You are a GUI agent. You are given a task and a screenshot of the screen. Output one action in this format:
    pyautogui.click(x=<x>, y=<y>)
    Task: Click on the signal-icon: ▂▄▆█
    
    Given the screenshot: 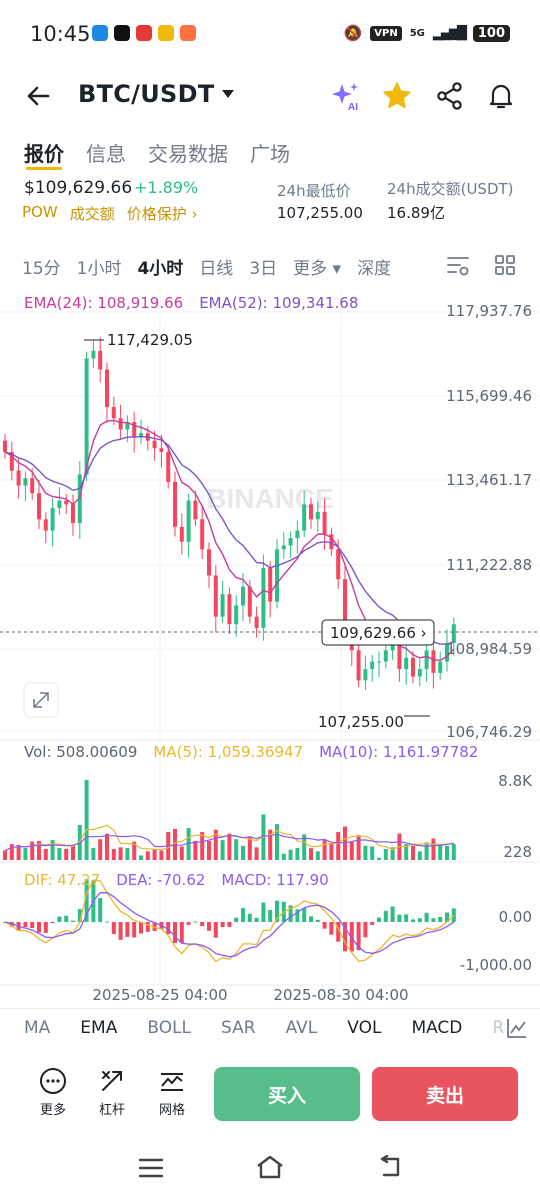 What is the action you would take?
    pyautogui.click(x=449, y=33)
    